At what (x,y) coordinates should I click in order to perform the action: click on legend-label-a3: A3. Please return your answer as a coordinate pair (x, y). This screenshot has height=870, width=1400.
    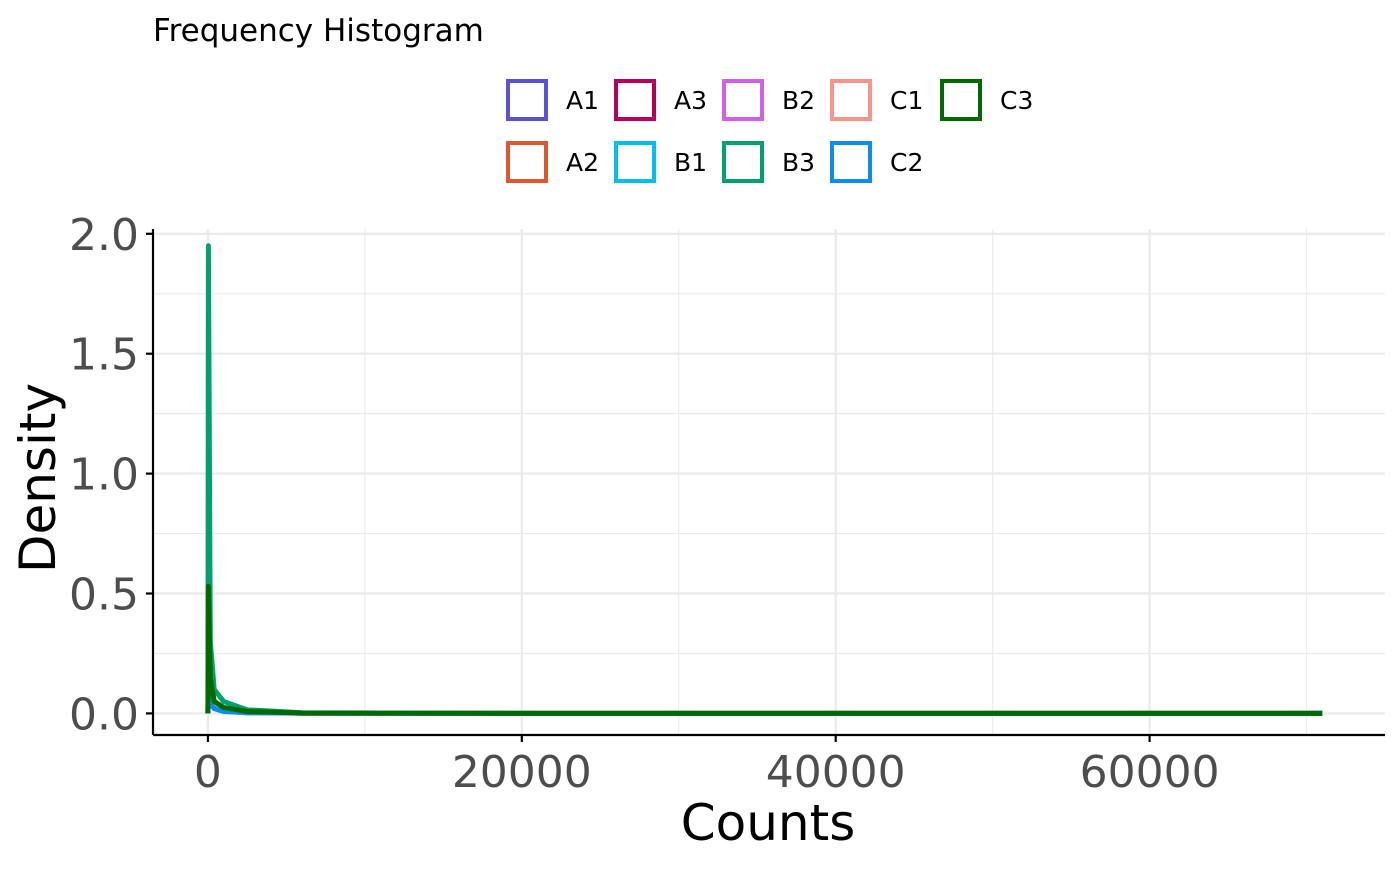
    Looking at the image, I should click on (690, 100).